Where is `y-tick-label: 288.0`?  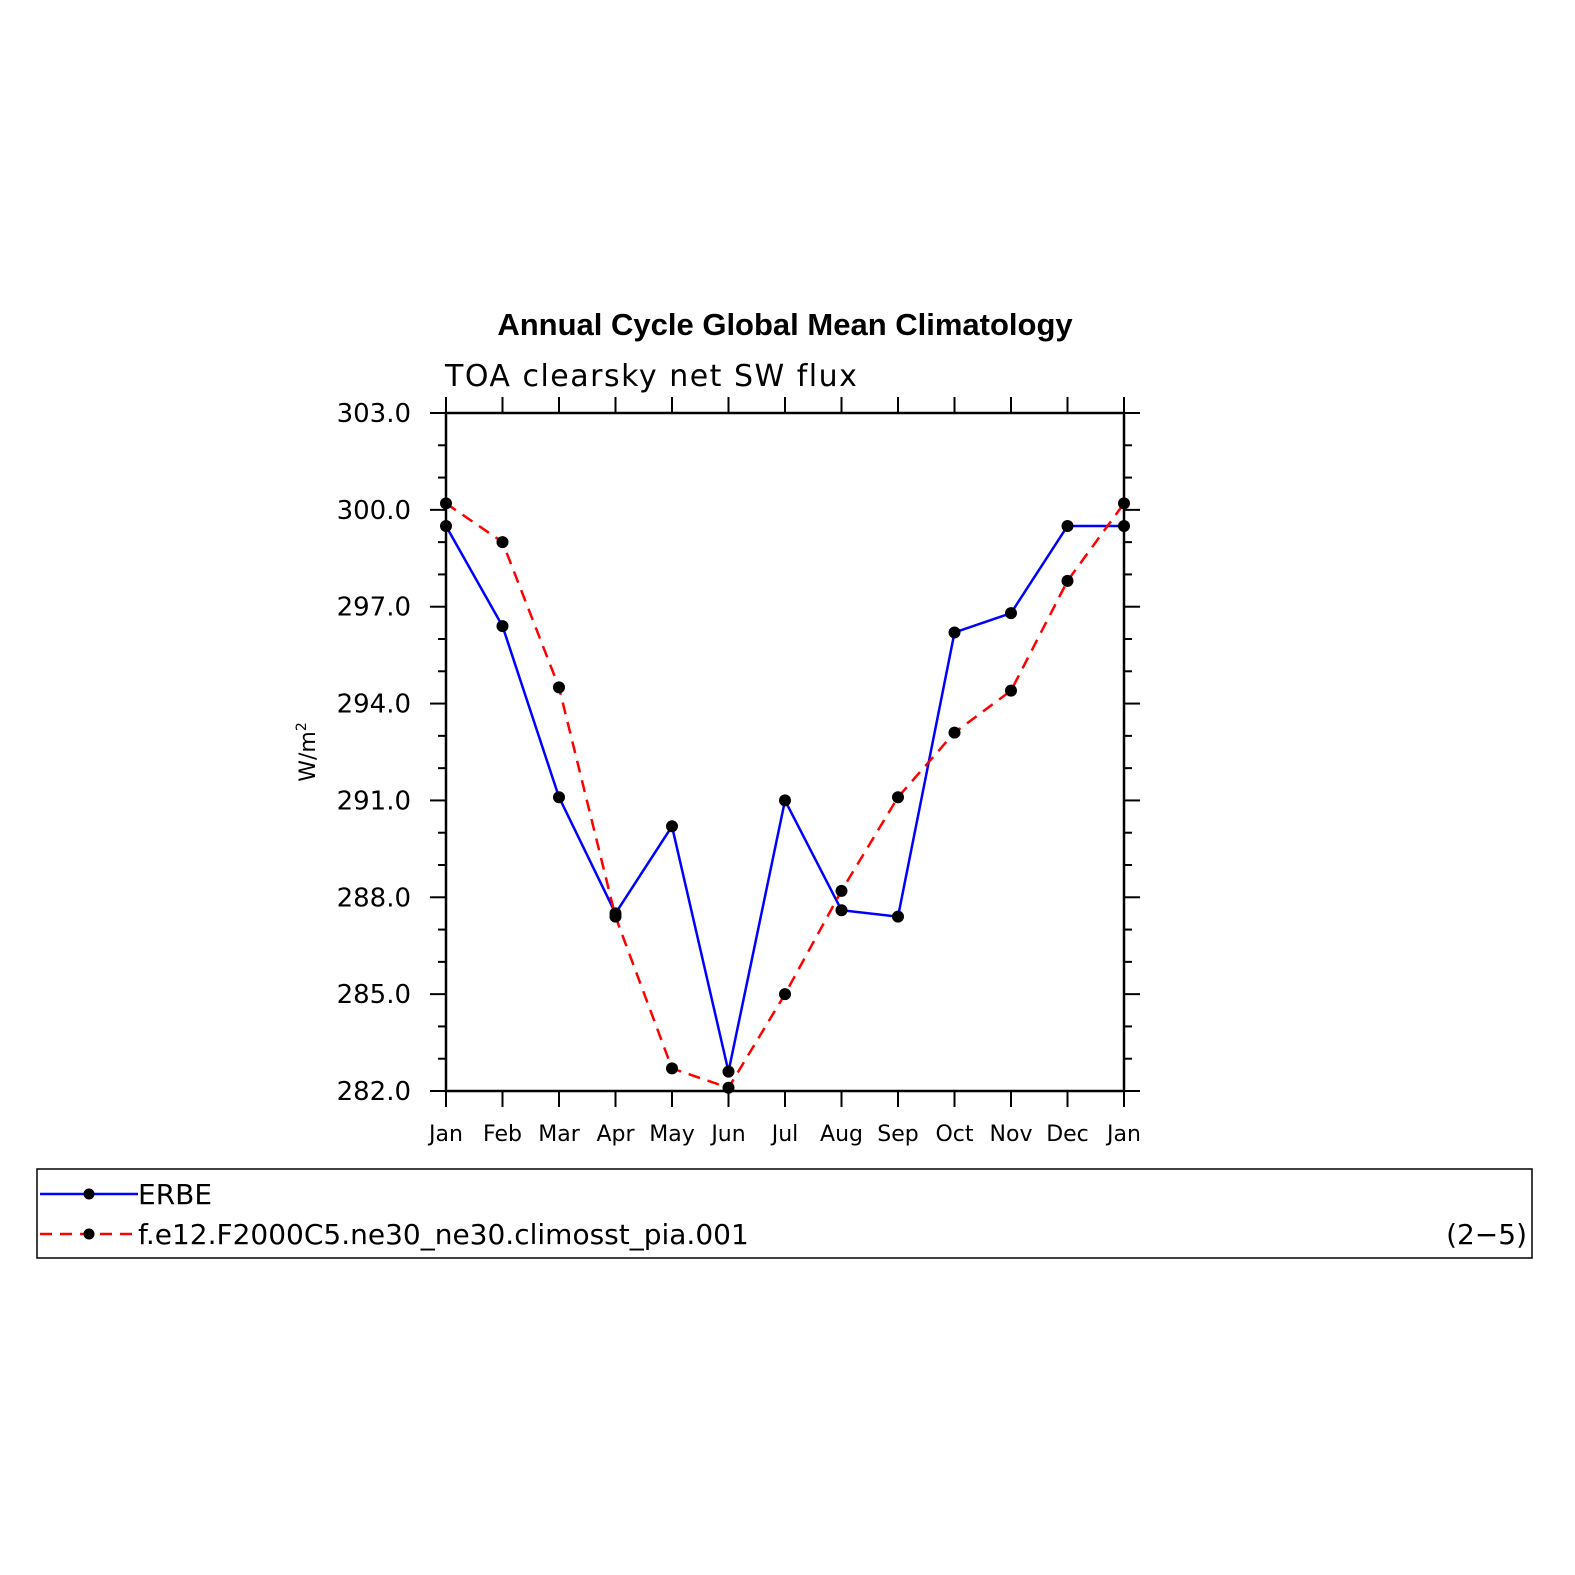 y-tick-label: 288.0 is located at coordinates (374, 898).